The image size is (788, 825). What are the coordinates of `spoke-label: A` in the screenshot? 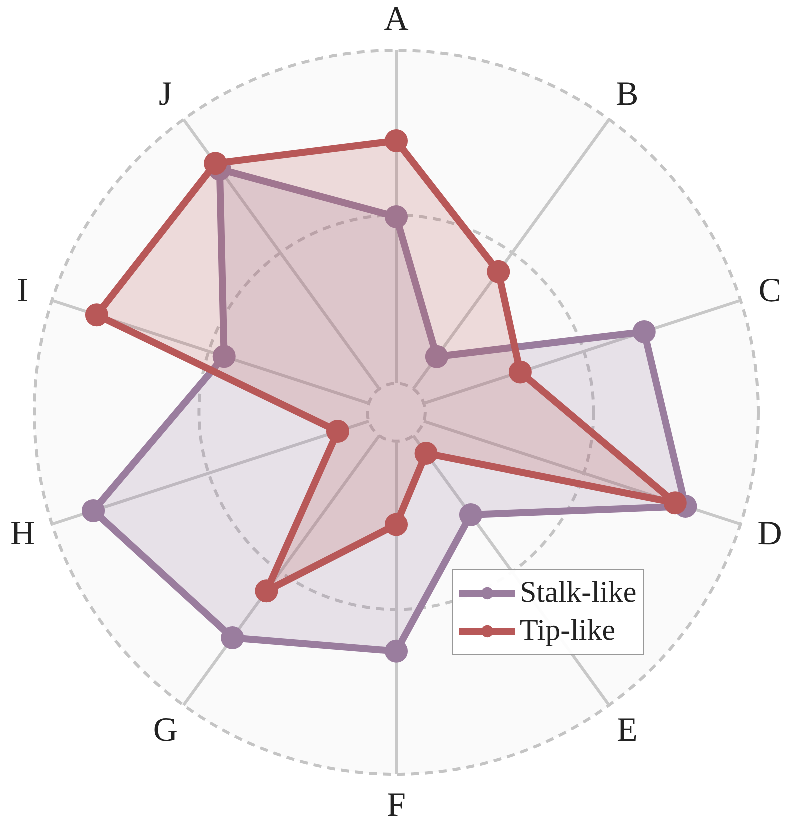 It's located at (397, 19).